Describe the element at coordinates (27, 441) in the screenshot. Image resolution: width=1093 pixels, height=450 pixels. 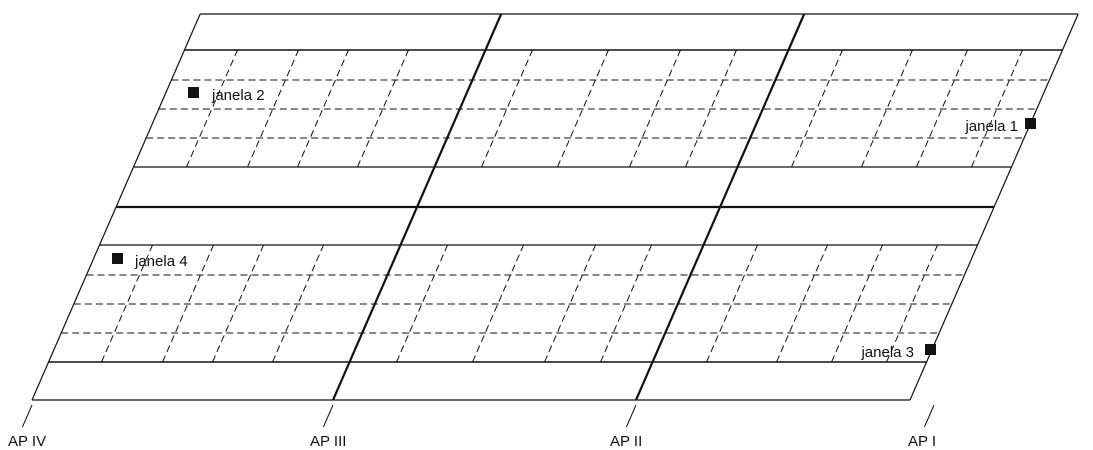
I see `alignment-label-ap-iv: AP IV` at that location.